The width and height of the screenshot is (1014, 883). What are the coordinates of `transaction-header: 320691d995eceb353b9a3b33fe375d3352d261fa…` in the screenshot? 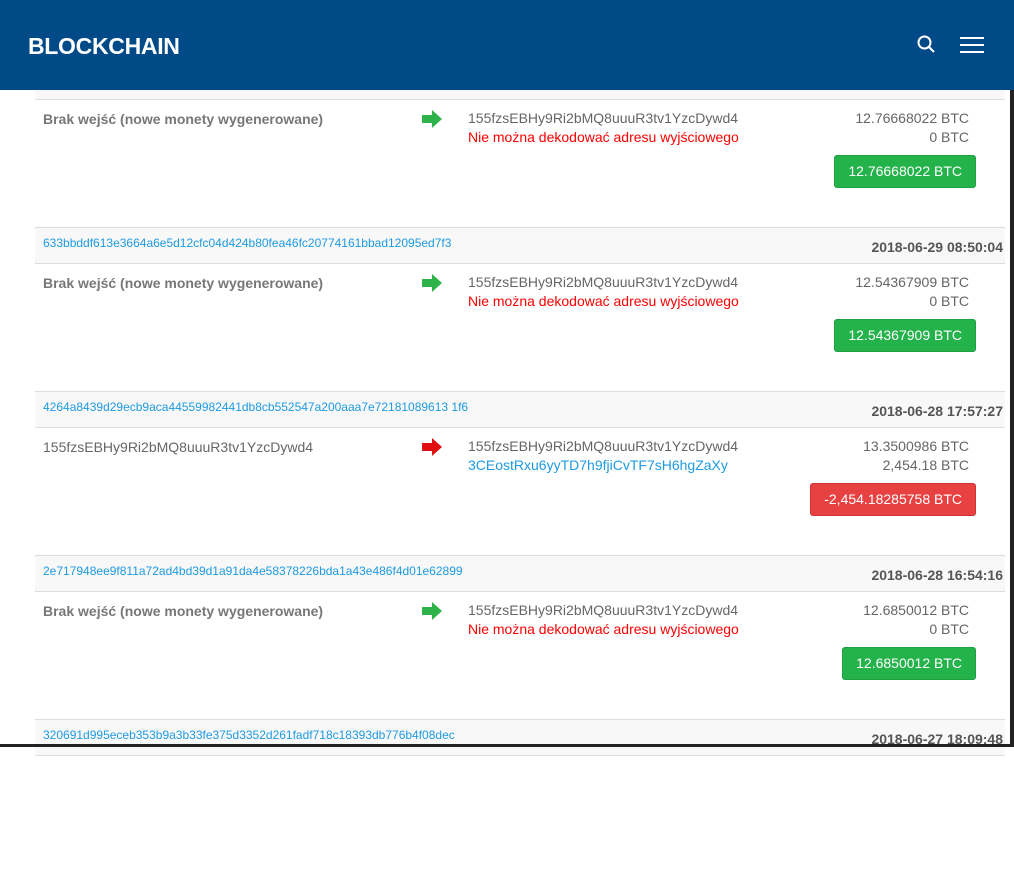 It's located at (520, 737).